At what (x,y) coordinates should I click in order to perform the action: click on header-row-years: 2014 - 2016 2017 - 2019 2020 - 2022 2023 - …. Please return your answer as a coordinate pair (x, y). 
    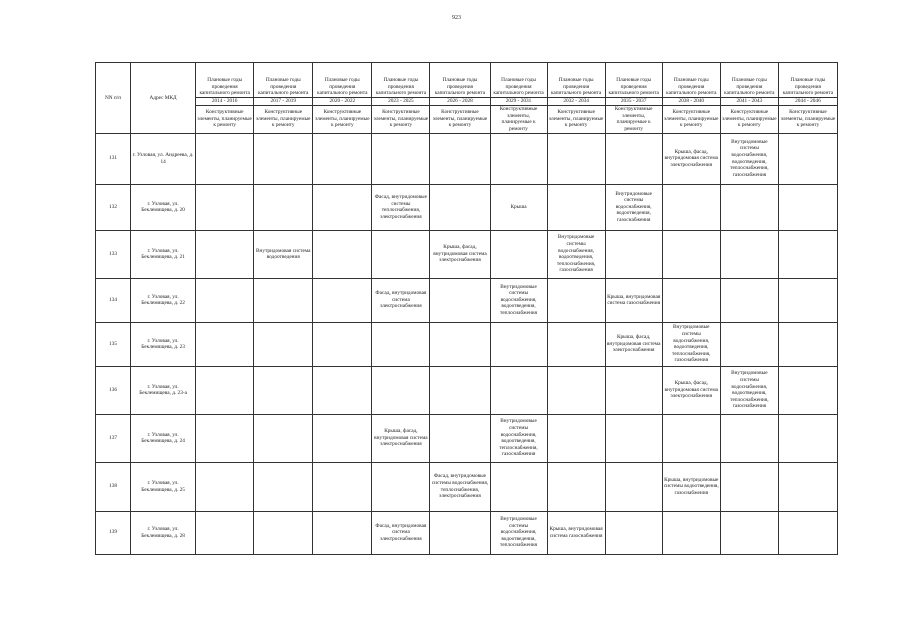
    Looking at the image, I should click on (467, 101).